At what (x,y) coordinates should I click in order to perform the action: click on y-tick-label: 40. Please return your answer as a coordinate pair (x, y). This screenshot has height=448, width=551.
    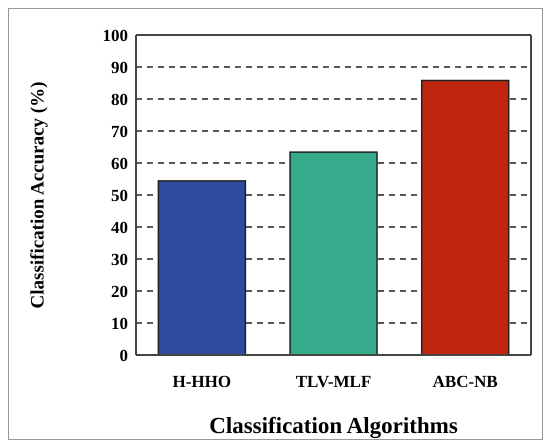
    Looking at the image, I should click on (119, 228).